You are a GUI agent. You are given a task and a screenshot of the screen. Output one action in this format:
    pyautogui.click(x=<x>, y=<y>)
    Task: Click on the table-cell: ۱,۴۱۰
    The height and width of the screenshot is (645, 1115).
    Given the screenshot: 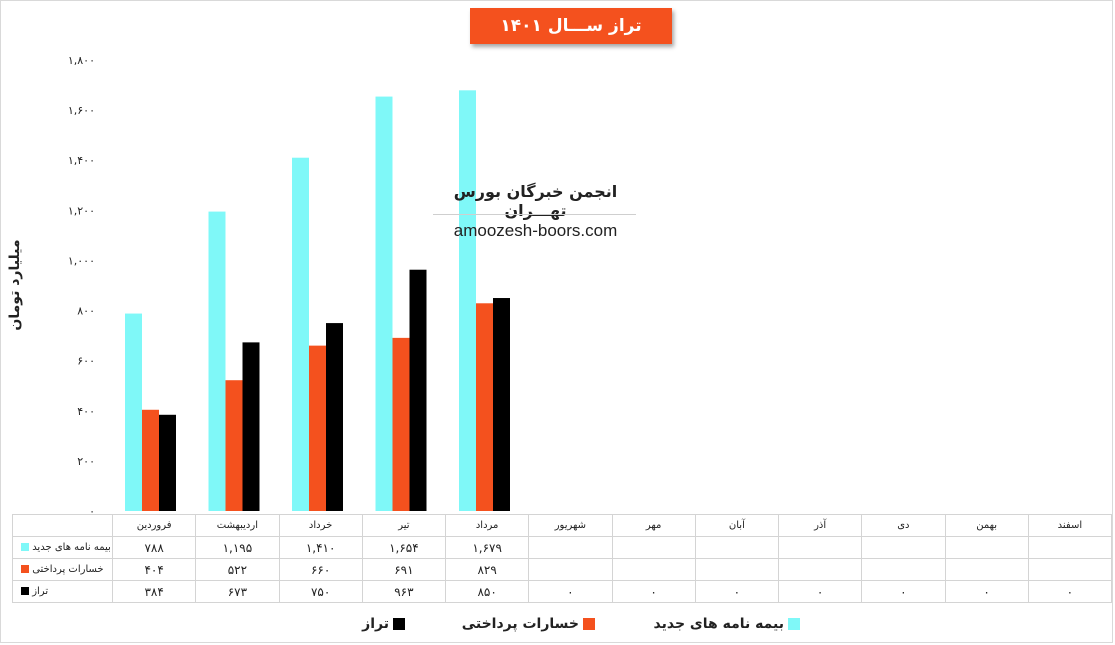 What is the action you would take?
    pyautogui.click(x=320, y=547)
    